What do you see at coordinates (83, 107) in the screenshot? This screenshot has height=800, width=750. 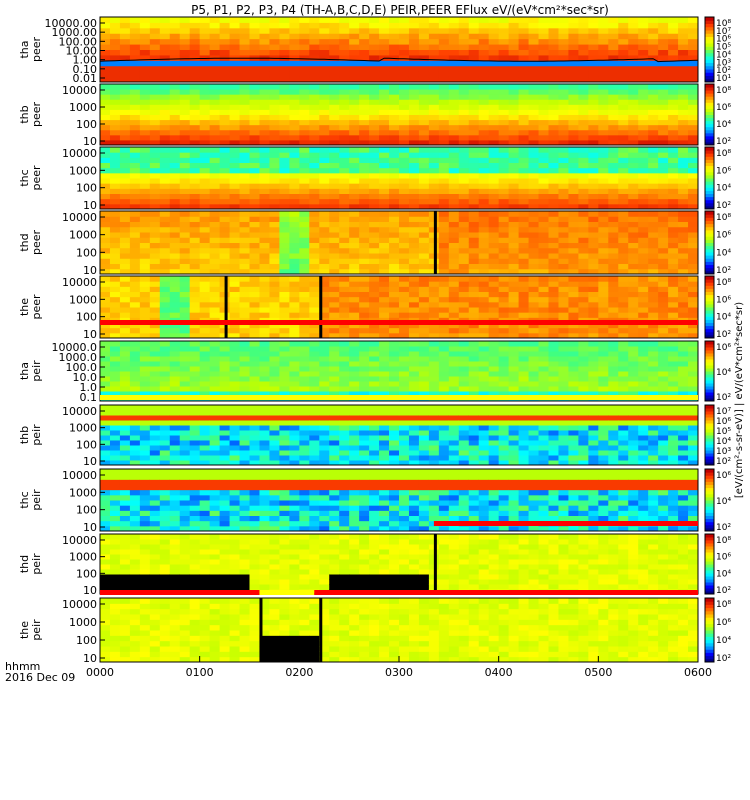 I see `y-tick-label: 1000` at bounding box center [83, 107].